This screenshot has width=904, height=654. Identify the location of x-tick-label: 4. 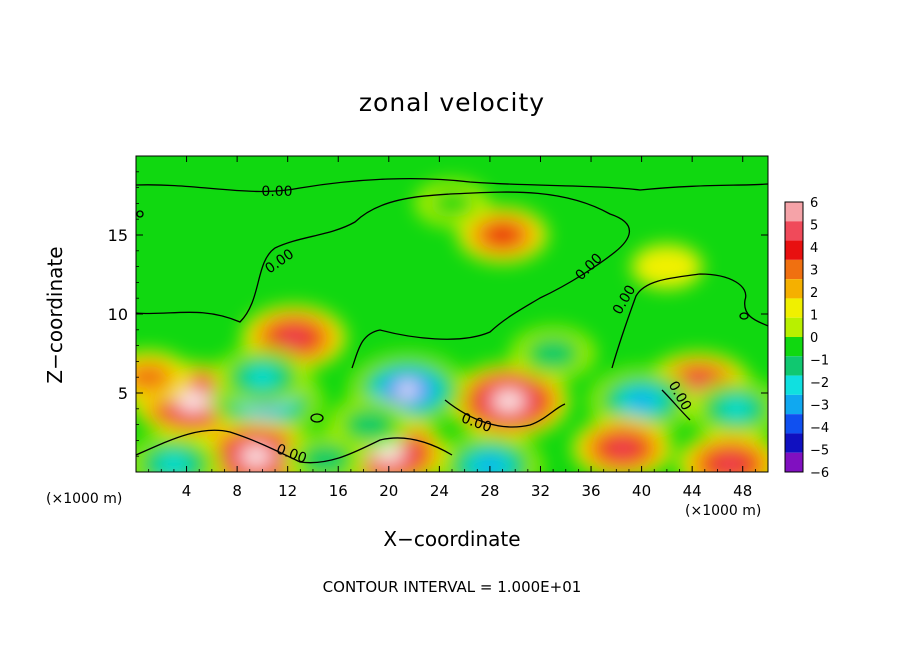
(187, 491).